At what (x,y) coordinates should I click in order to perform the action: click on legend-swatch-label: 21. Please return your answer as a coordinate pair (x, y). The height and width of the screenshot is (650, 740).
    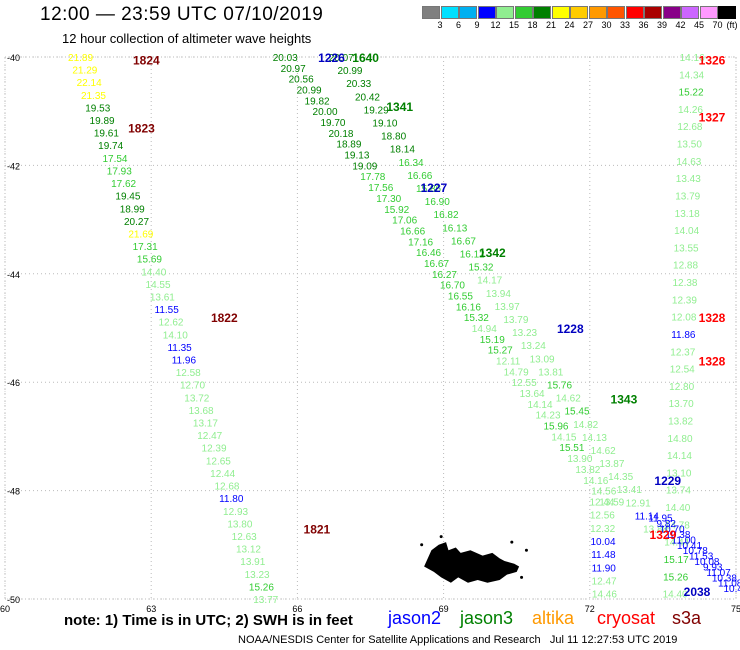
    Looking at the image, I should click on (550, 25).